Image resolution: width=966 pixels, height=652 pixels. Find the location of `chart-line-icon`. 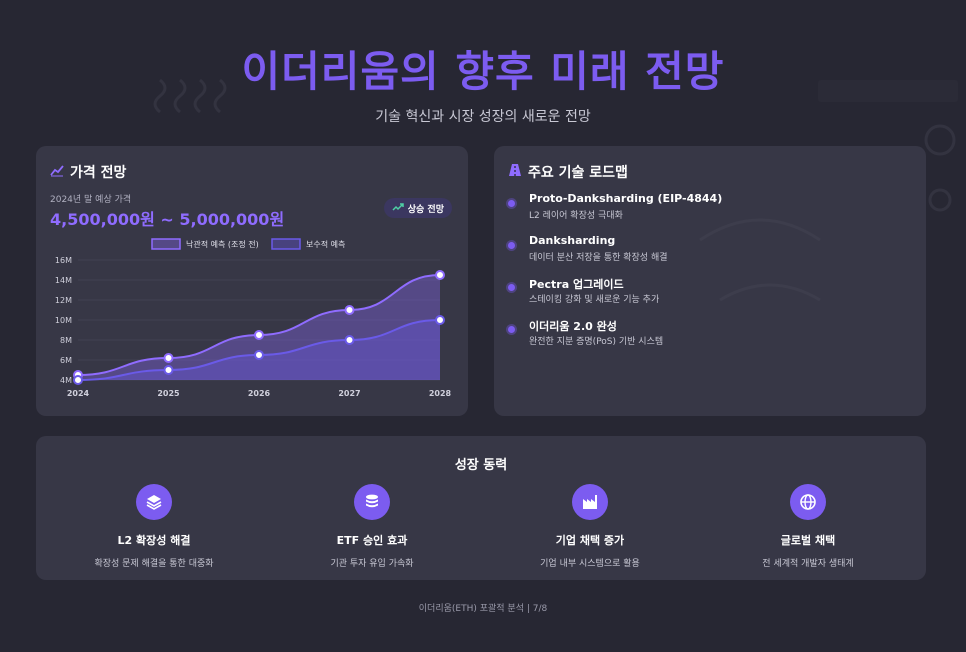

chart-line-icon is located at coordinates (57, 172).